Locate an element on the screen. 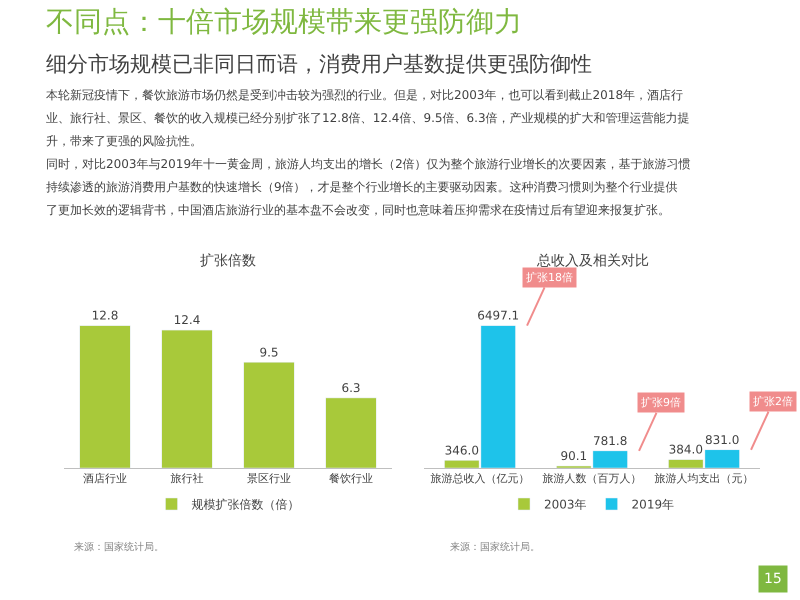 The width and height of the screenshot is (800, 600). x-tick-label: 旅游人数（百万人） is located at coordinates (592, 479).